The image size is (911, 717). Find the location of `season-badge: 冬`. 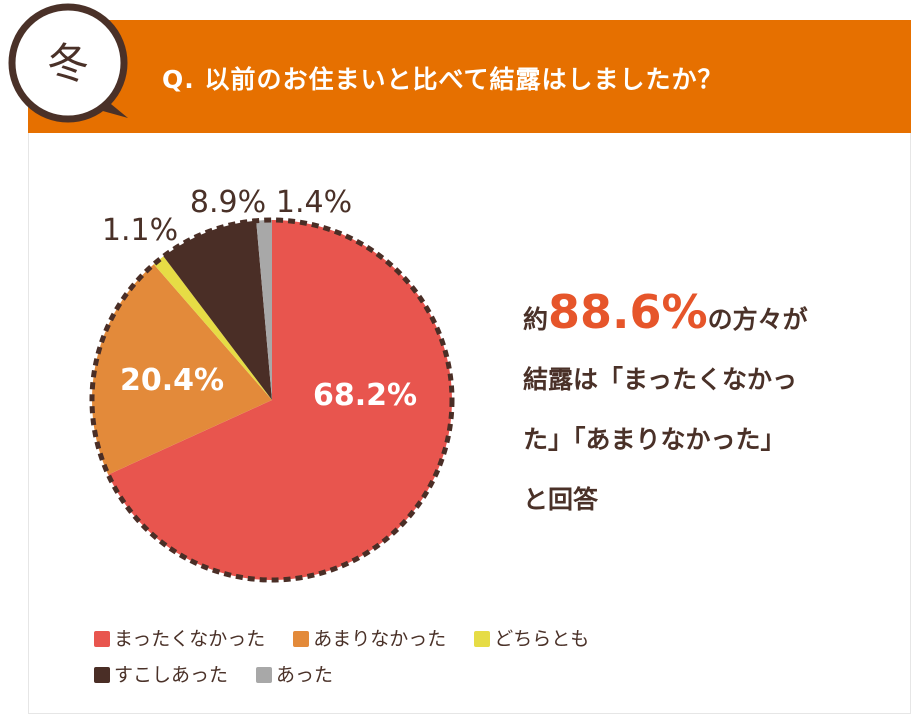

season-badge: 冬 is located at coordinates (68, 63).